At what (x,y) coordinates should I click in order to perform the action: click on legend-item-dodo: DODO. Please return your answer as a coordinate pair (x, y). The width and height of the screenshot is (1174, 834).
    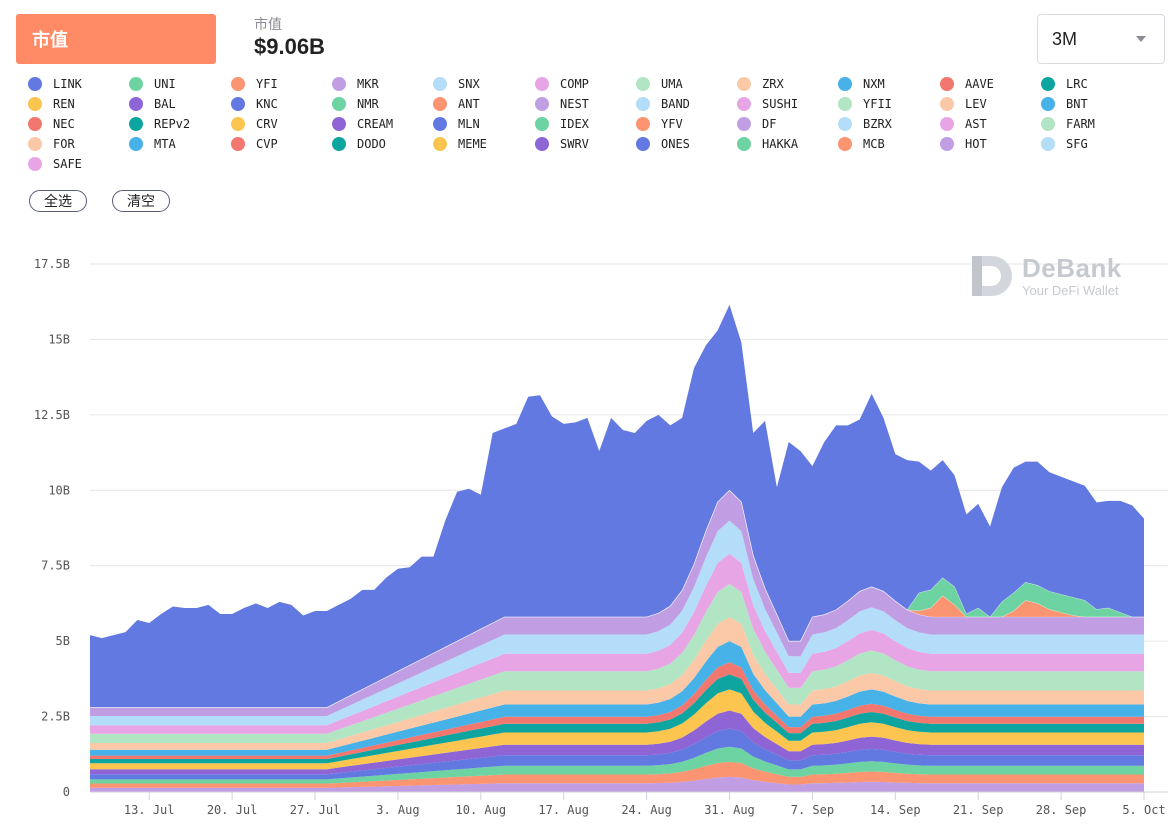
    Looking at the image, I should click on (359, 144).